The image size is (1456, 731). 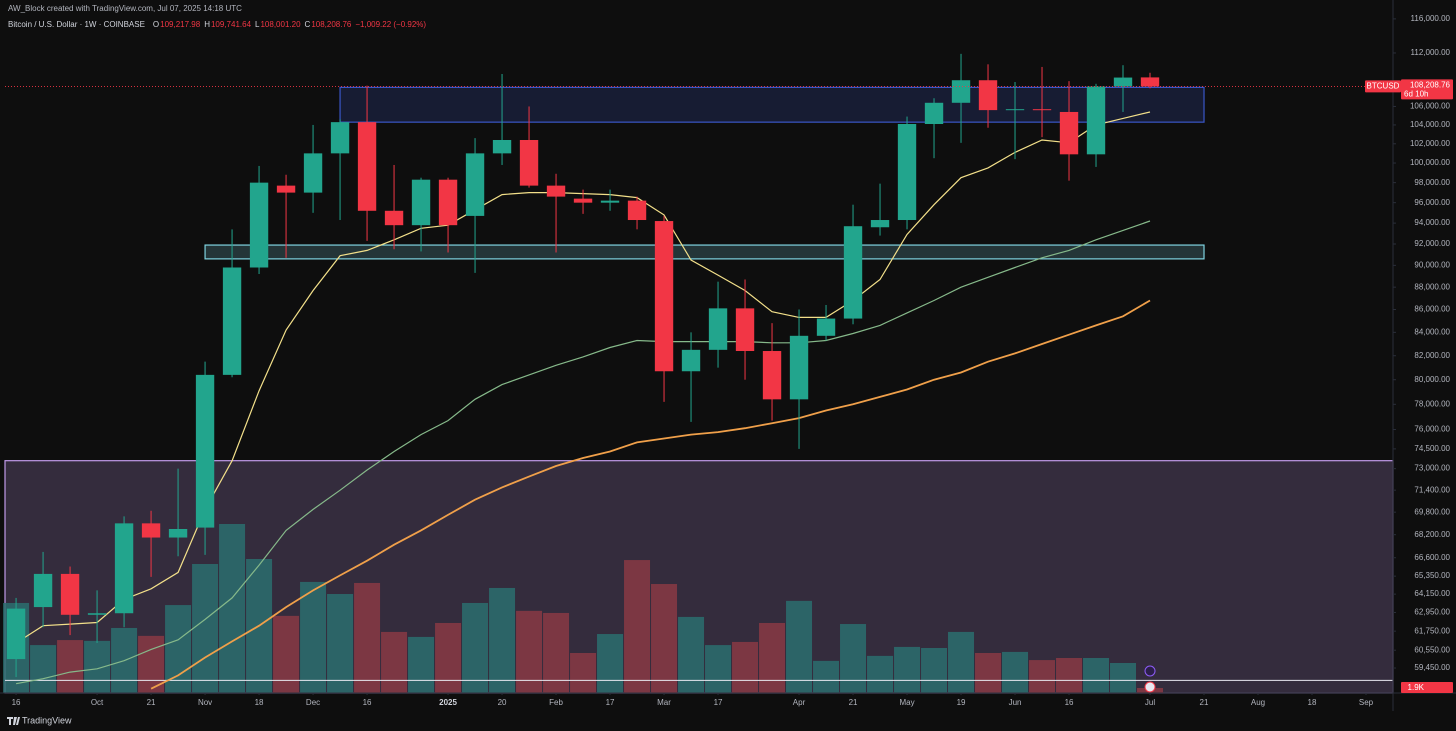 I want to click on x-tick-label: 17, so click(x=610, y=702).